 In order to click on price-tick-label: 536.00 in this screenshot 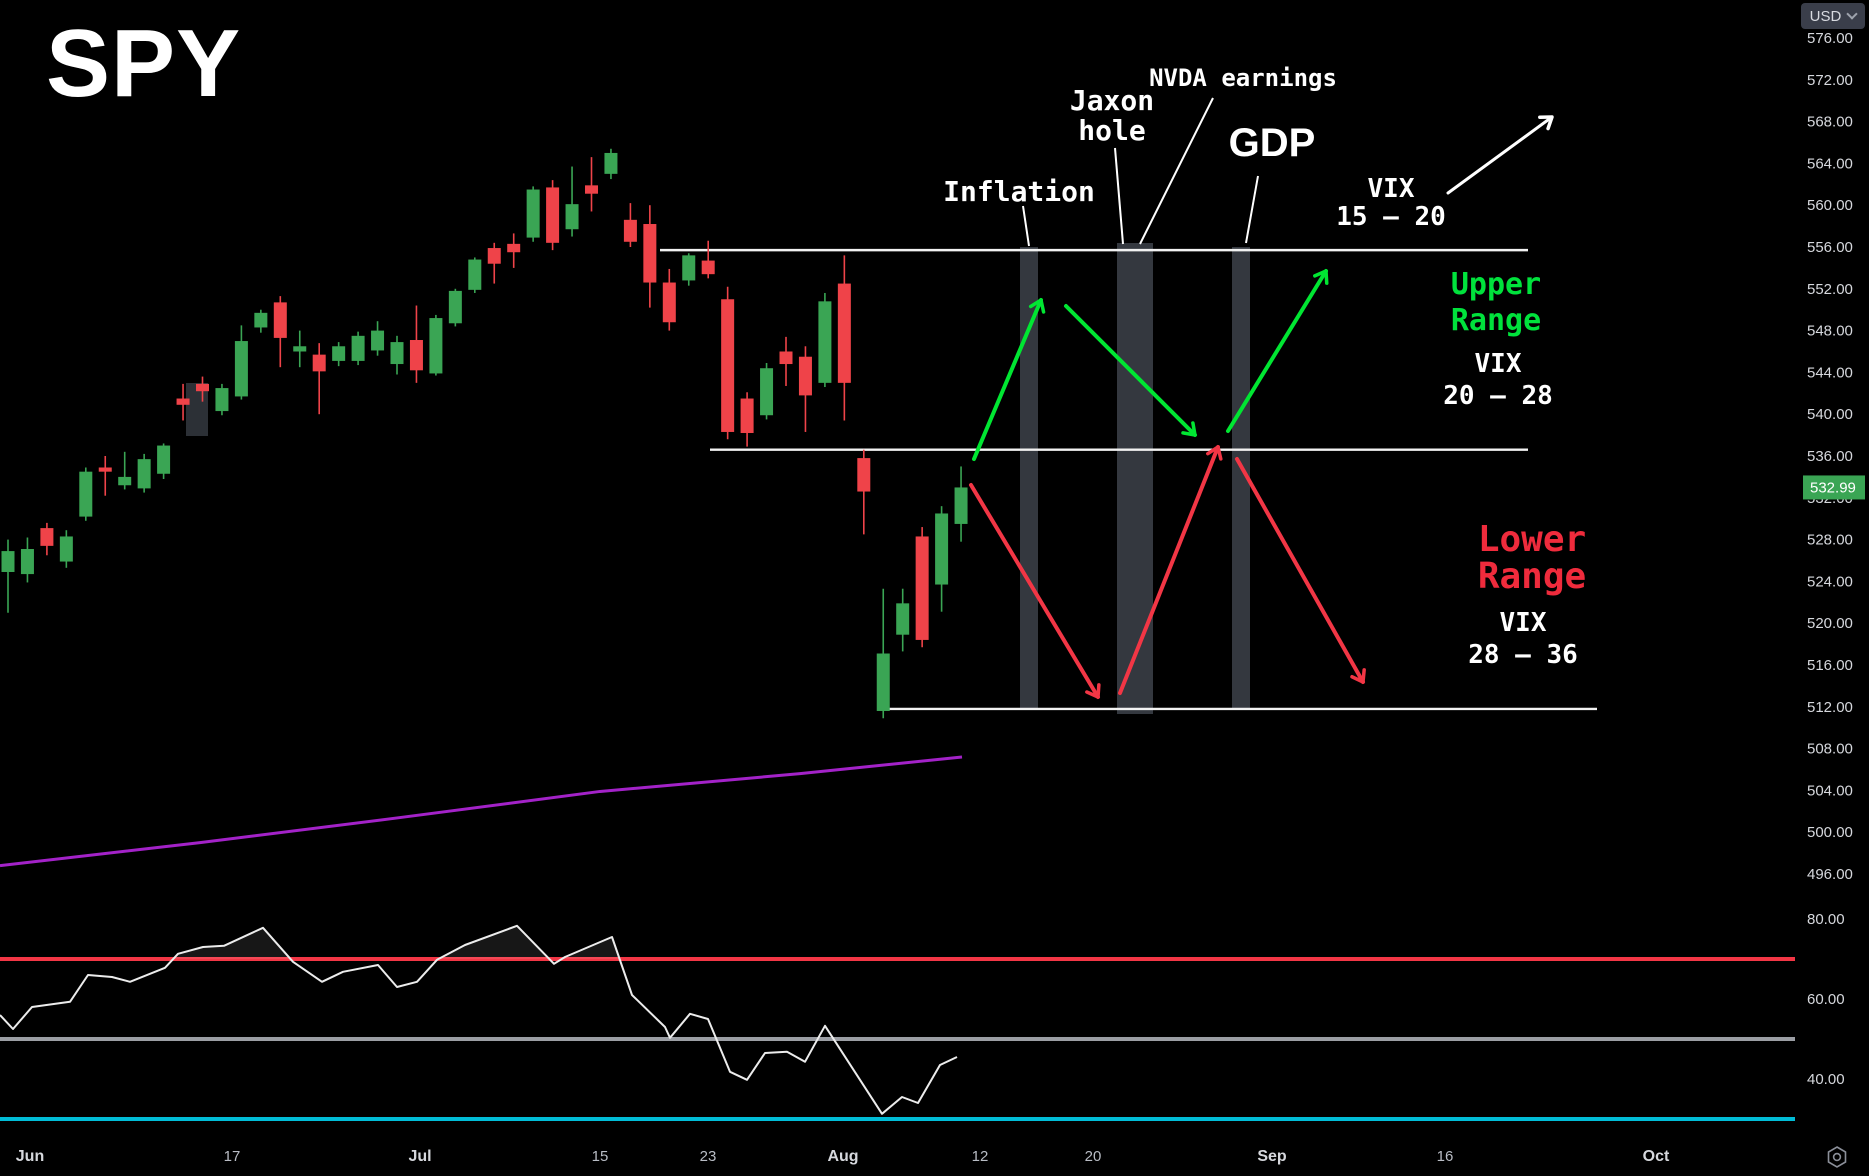, I will do `click(1830, 456)`.